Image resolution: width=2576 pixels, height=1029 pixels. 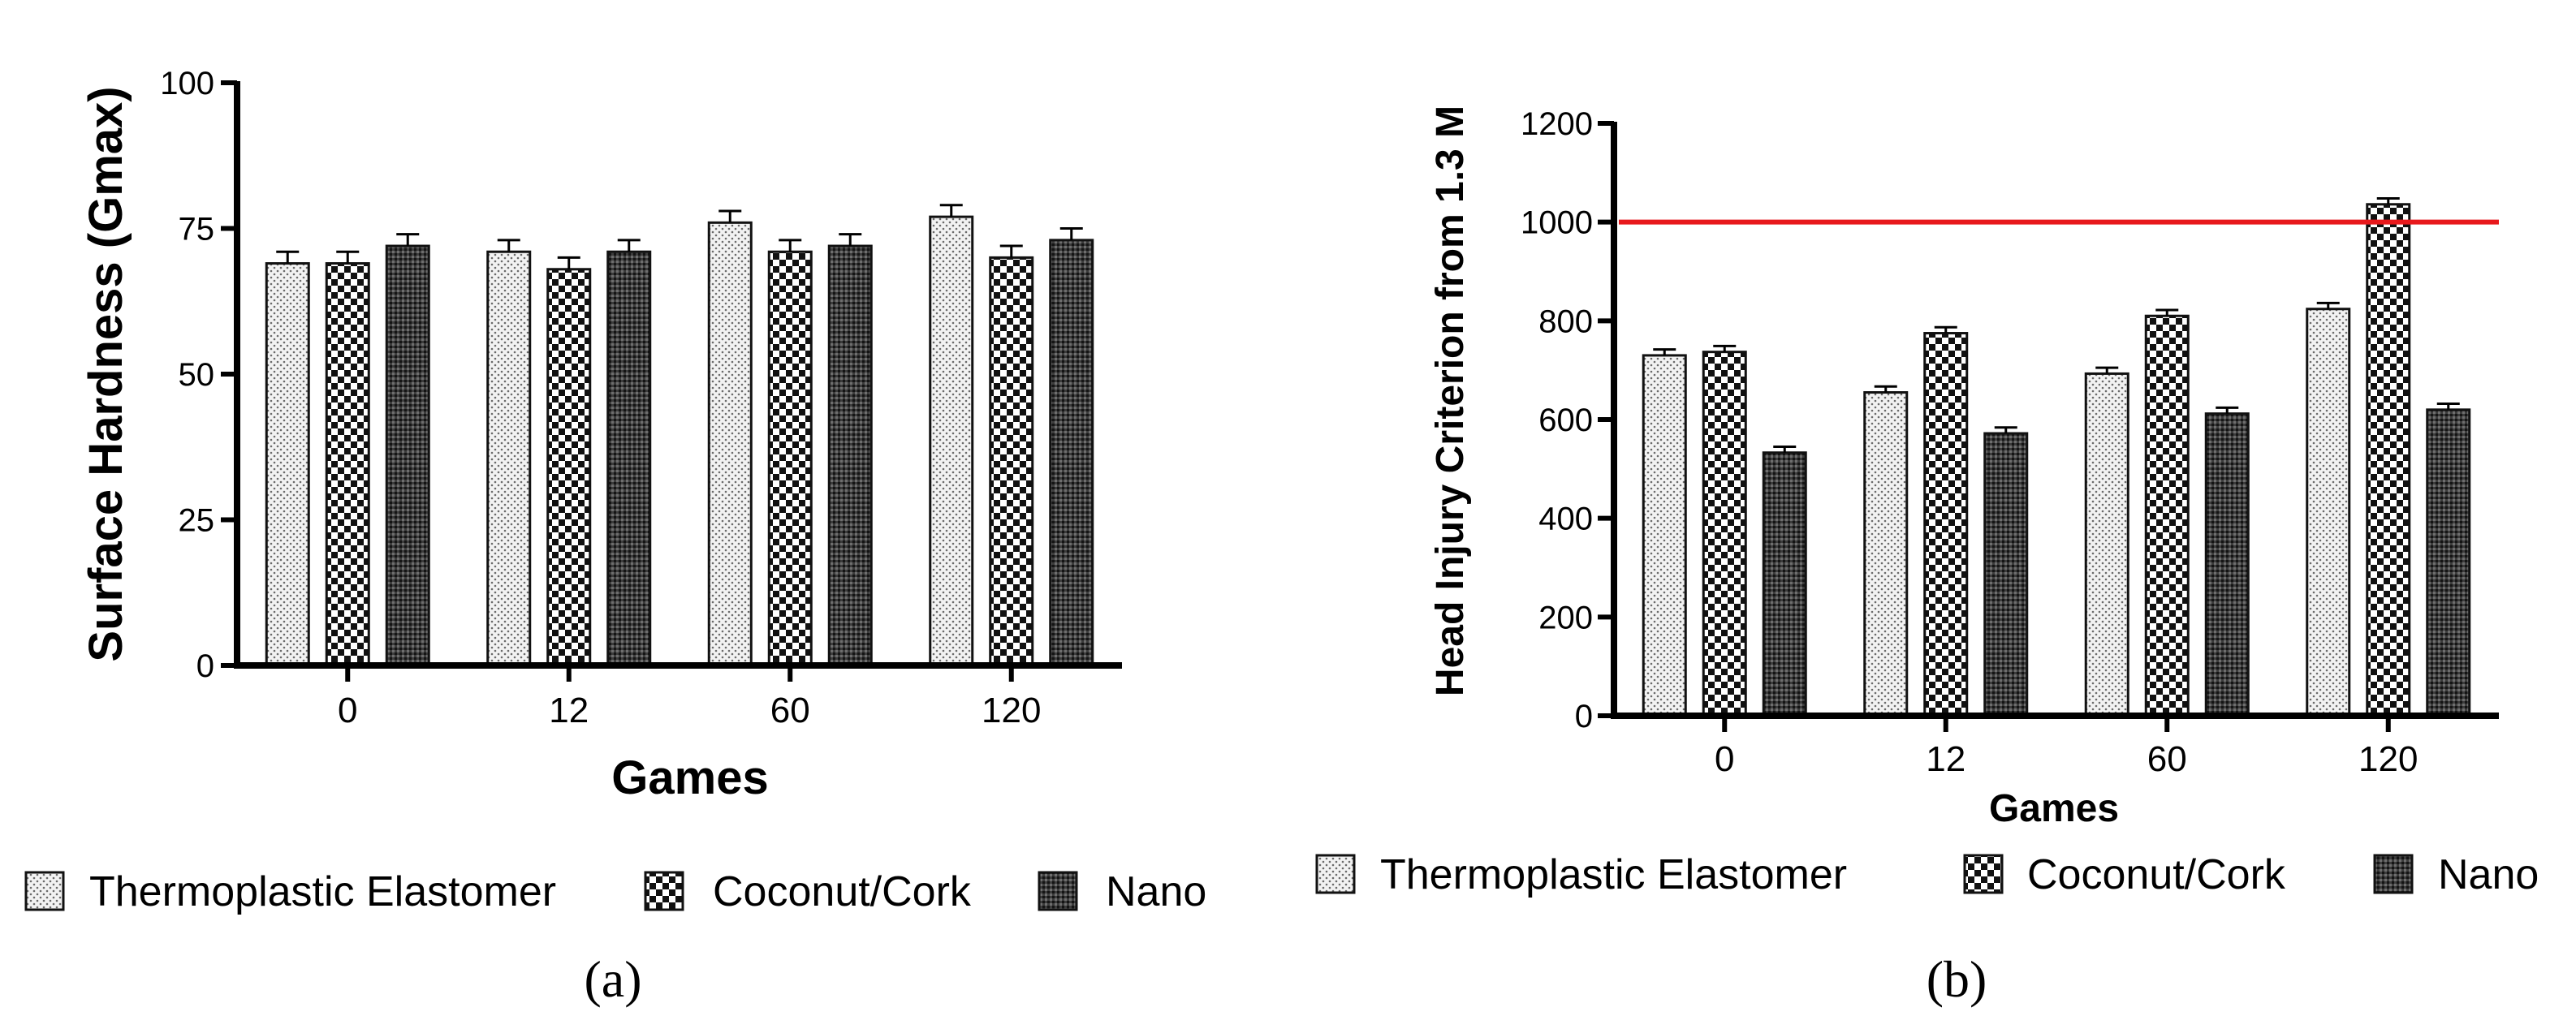 I want to click on chart-b-y-tick-label: 0, so click(x=1584, y=716).